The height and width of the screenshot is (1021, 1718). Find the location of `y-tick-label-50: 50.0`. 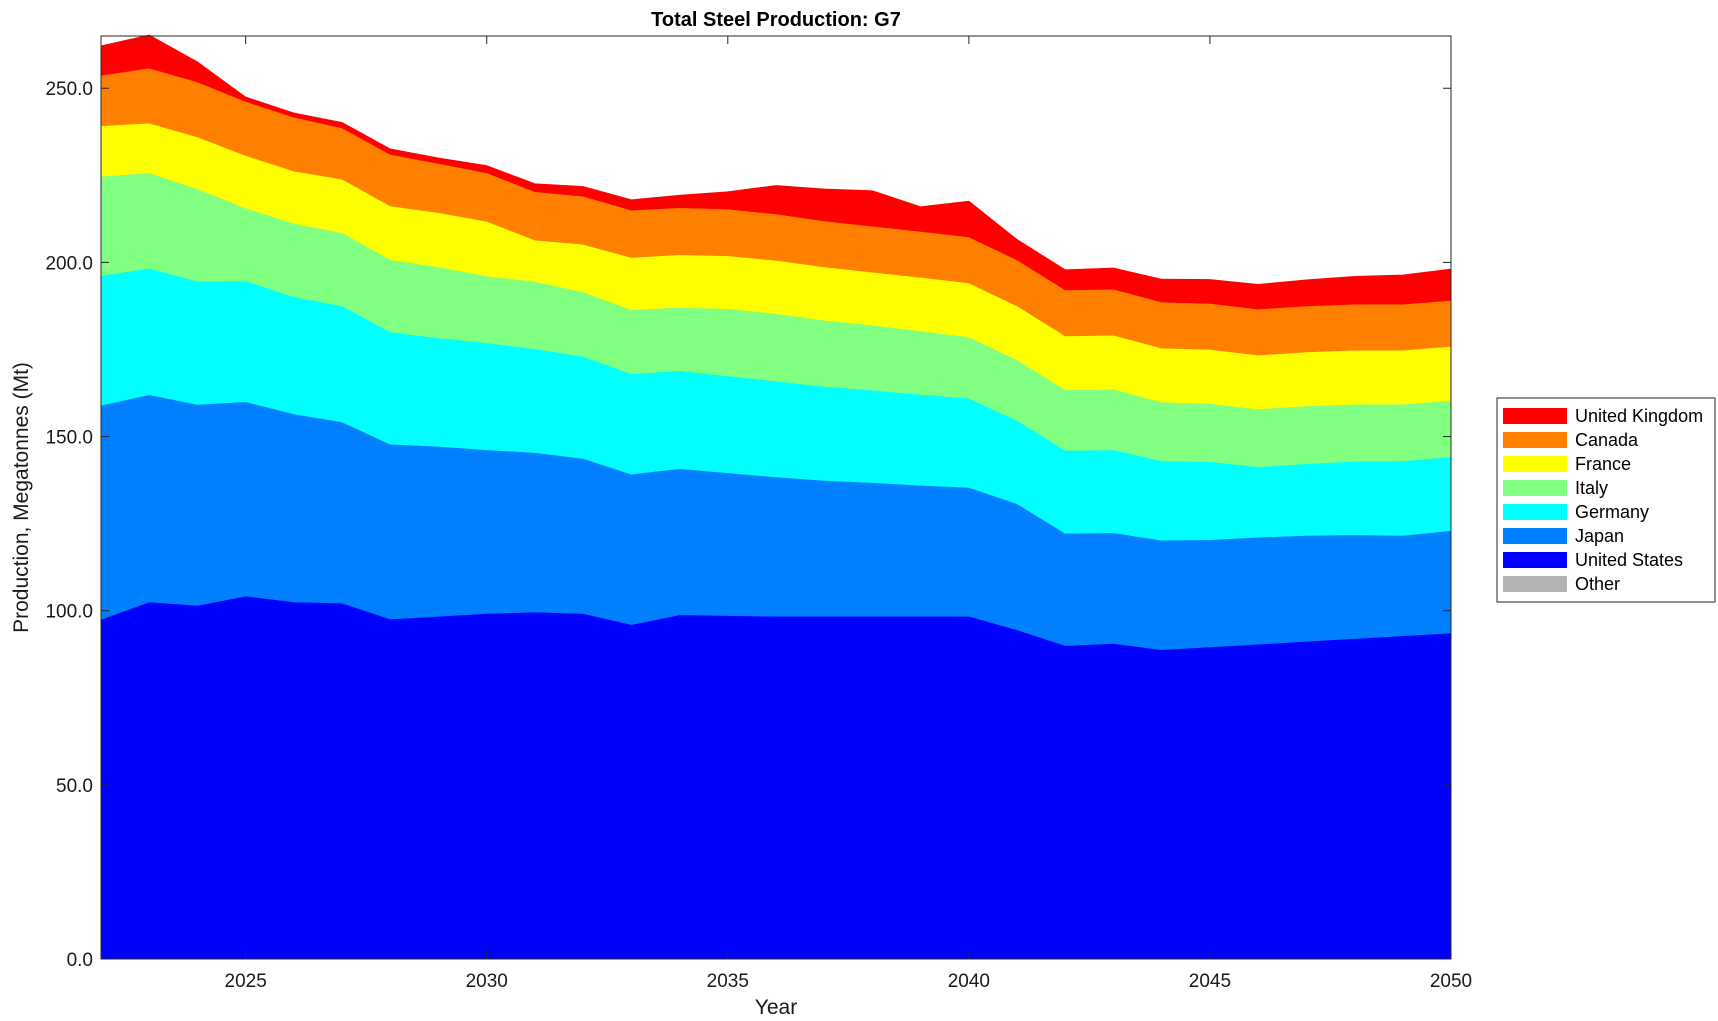

y-tick-label-50: 50.0 is located at coordinates (74, 786).